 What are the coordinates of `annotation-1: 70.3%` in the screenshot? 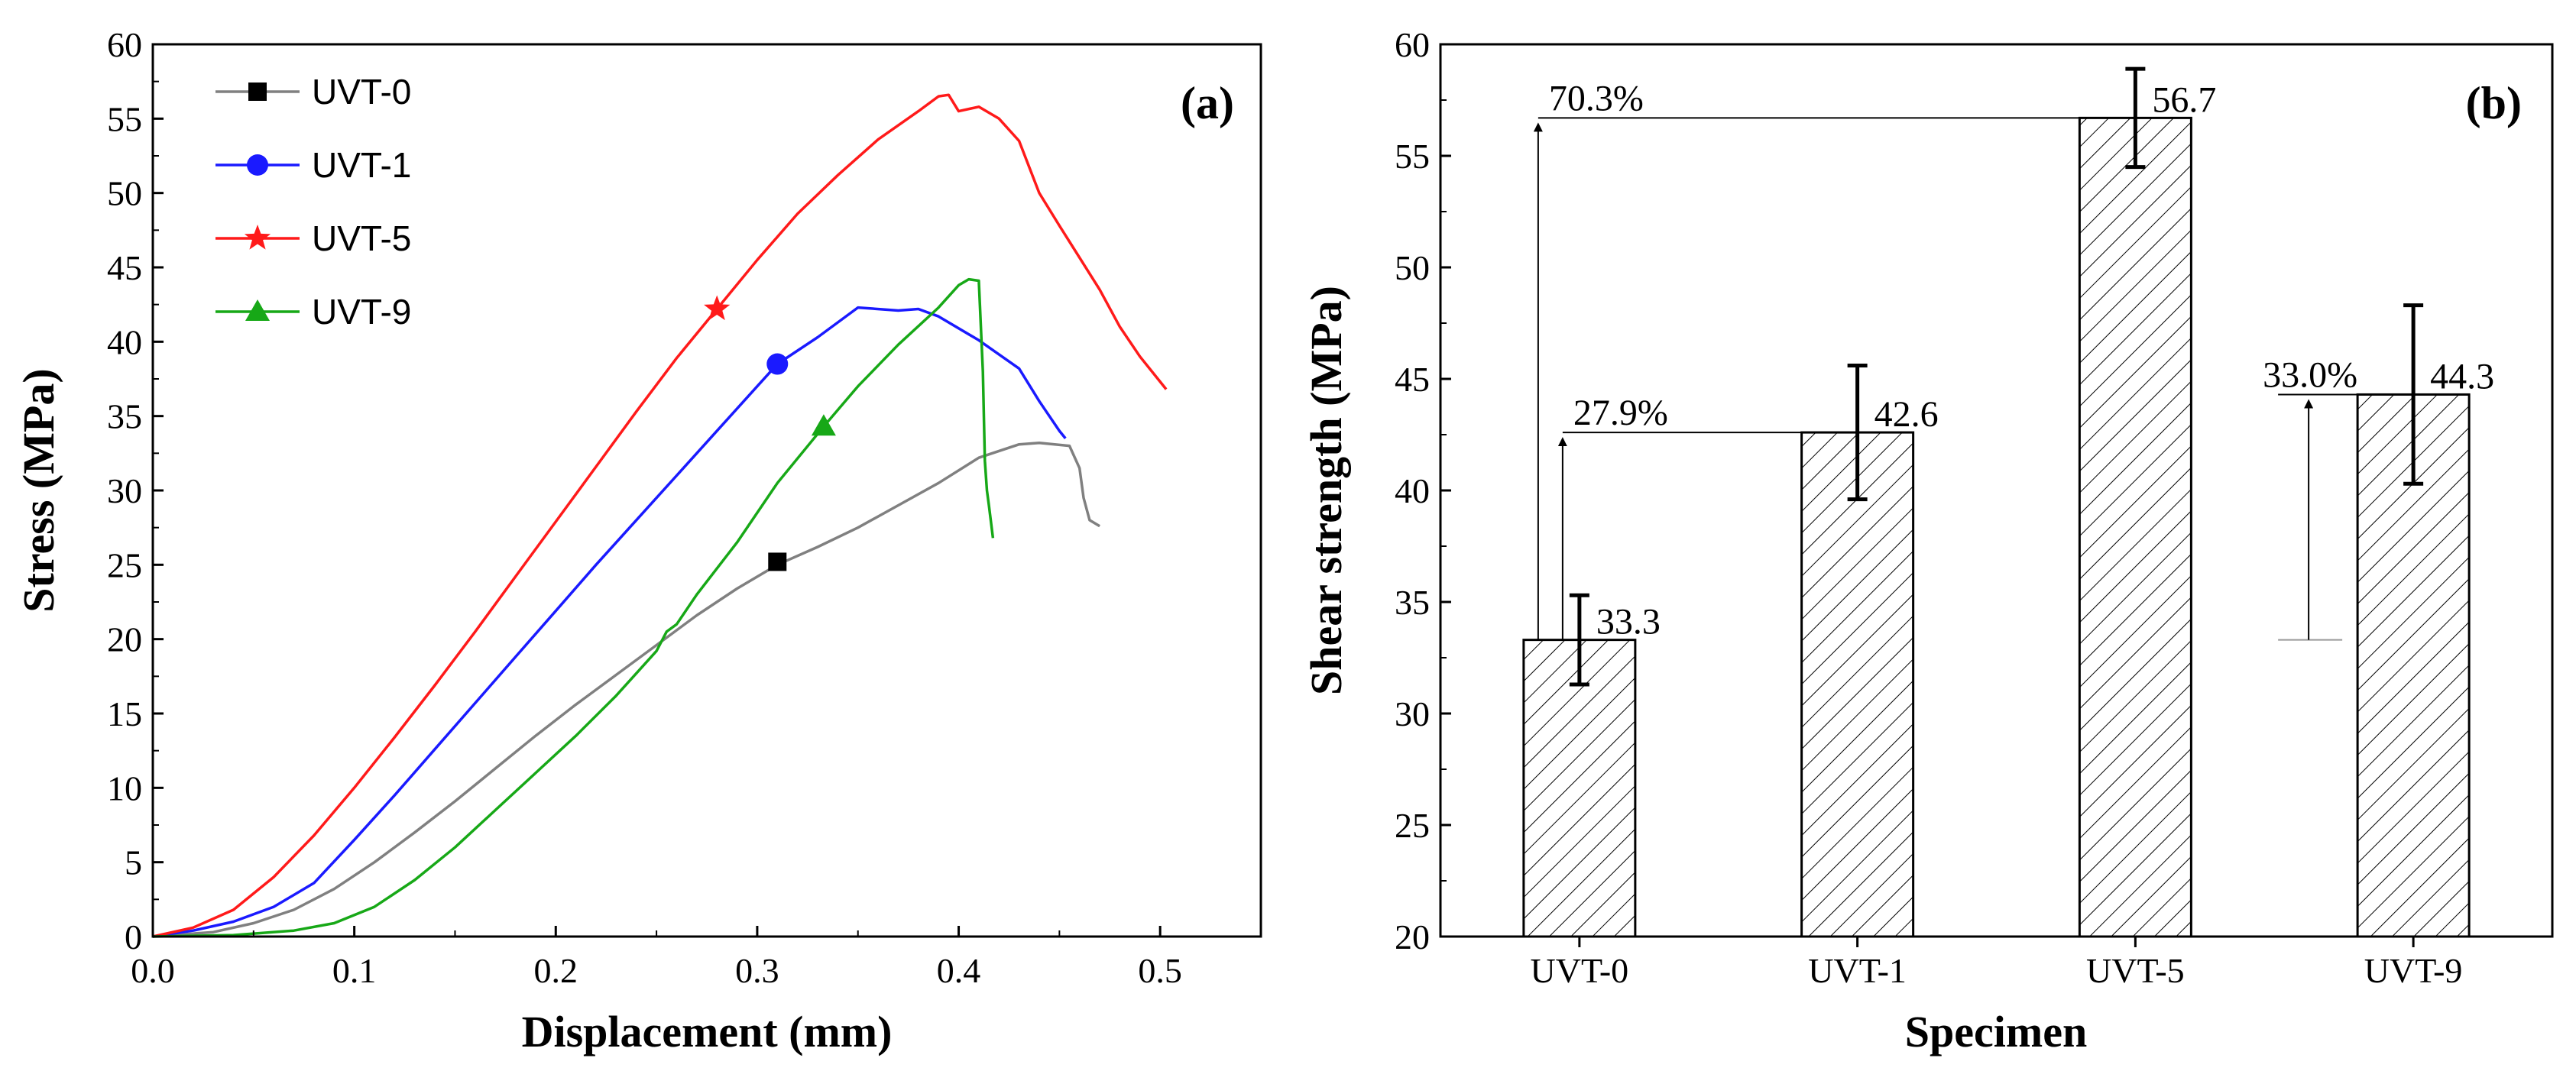 It's located at (1806, 359).